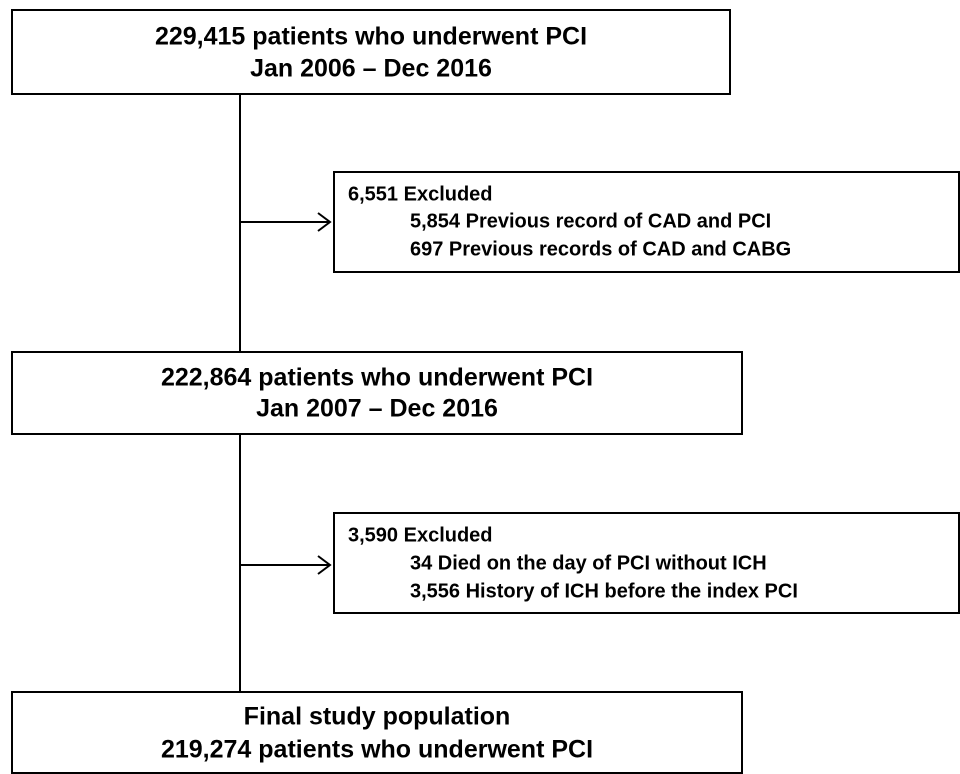 This screenshot has height=774, width=960. Describe the element at coordinates (588, 563) in the screenshot. I see `exclusion-item: 34 Died on the day of PCI without ICH` at that location.